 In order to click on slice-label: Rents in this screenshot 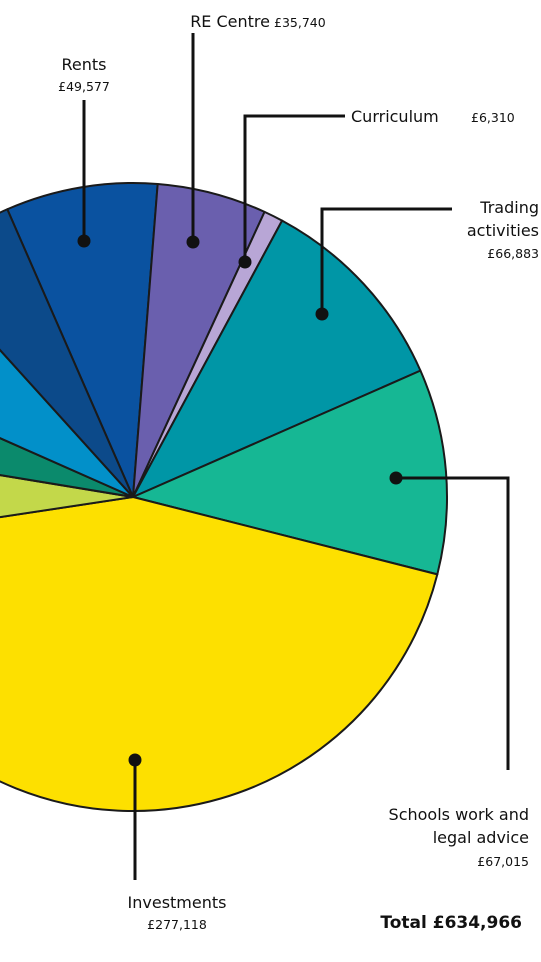, I will do `click(84, 64)`.